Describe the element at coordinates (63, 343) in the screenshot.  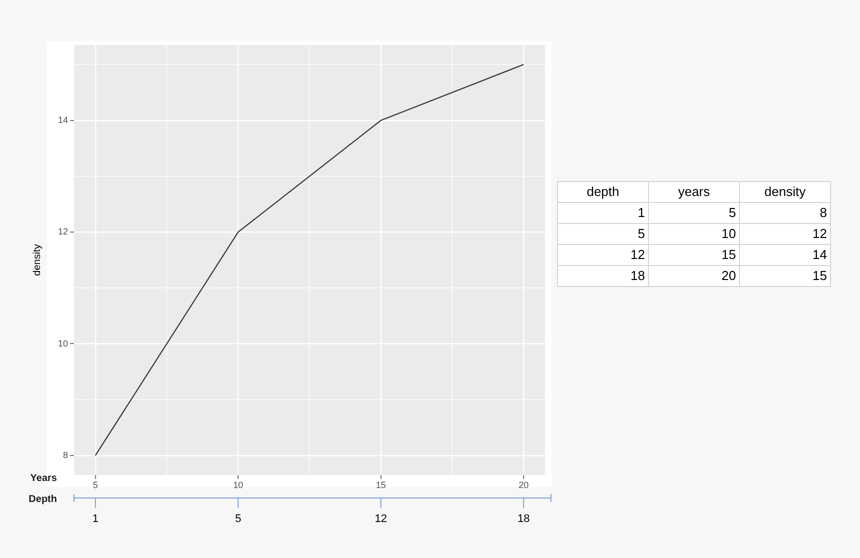
I see `y-tick-label: 10` at that location.